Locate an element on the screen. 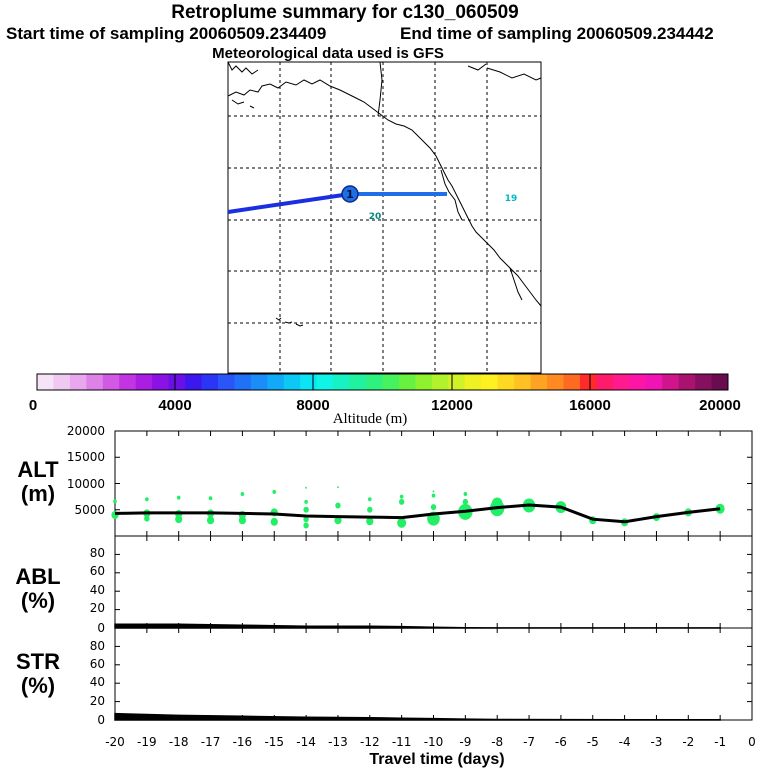  x-tick-label: -16 is located at coordinates (243, 742).